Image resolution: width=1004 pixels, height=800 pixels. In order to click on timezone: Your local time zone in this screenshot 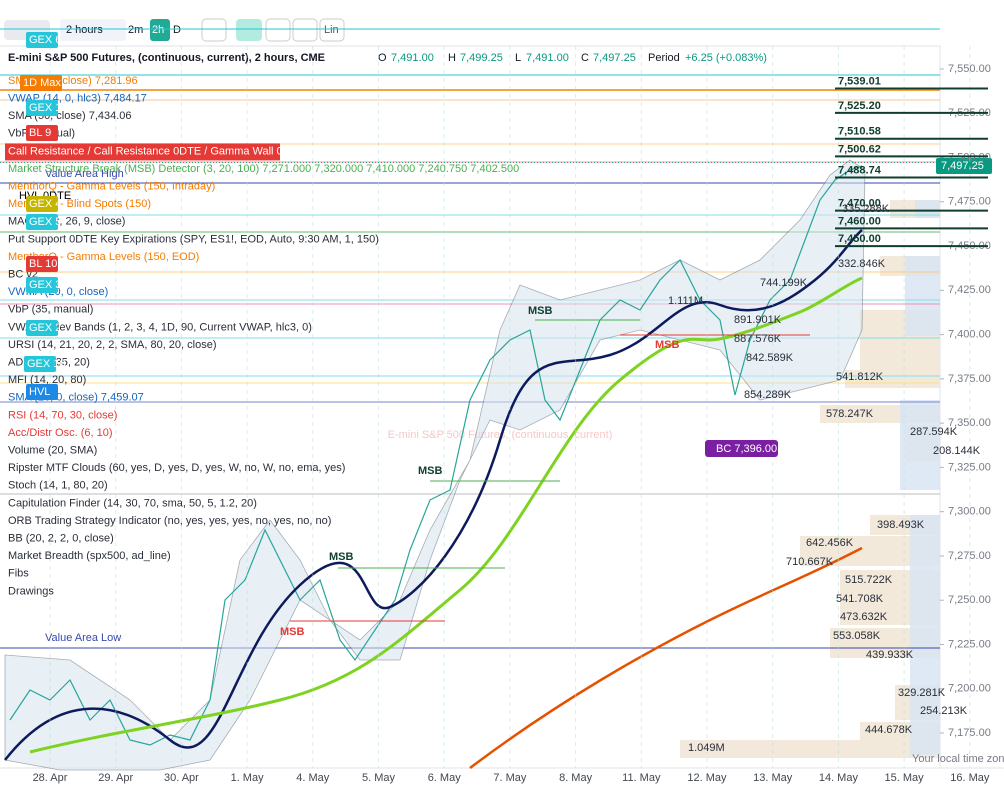, I will do `click(958, 759)`.